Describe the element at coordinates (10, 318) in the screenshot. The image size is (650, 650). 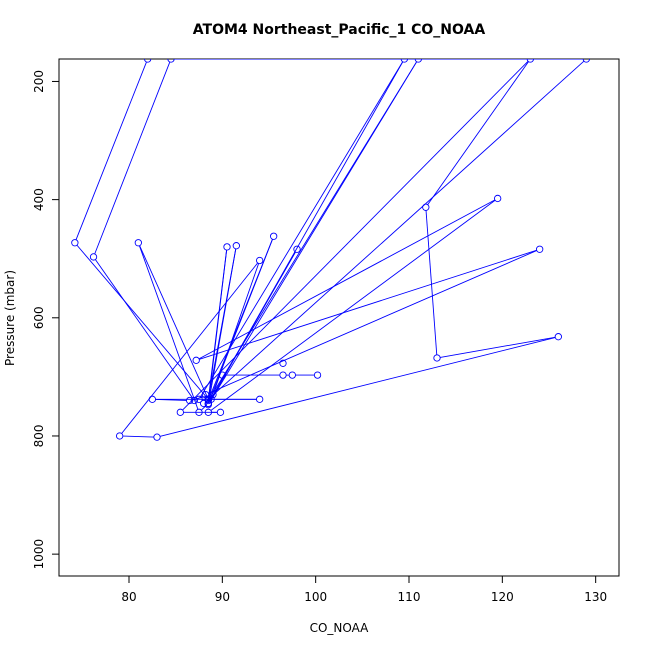
I see `y-axis-label: Pressure (mbar)` at that location.